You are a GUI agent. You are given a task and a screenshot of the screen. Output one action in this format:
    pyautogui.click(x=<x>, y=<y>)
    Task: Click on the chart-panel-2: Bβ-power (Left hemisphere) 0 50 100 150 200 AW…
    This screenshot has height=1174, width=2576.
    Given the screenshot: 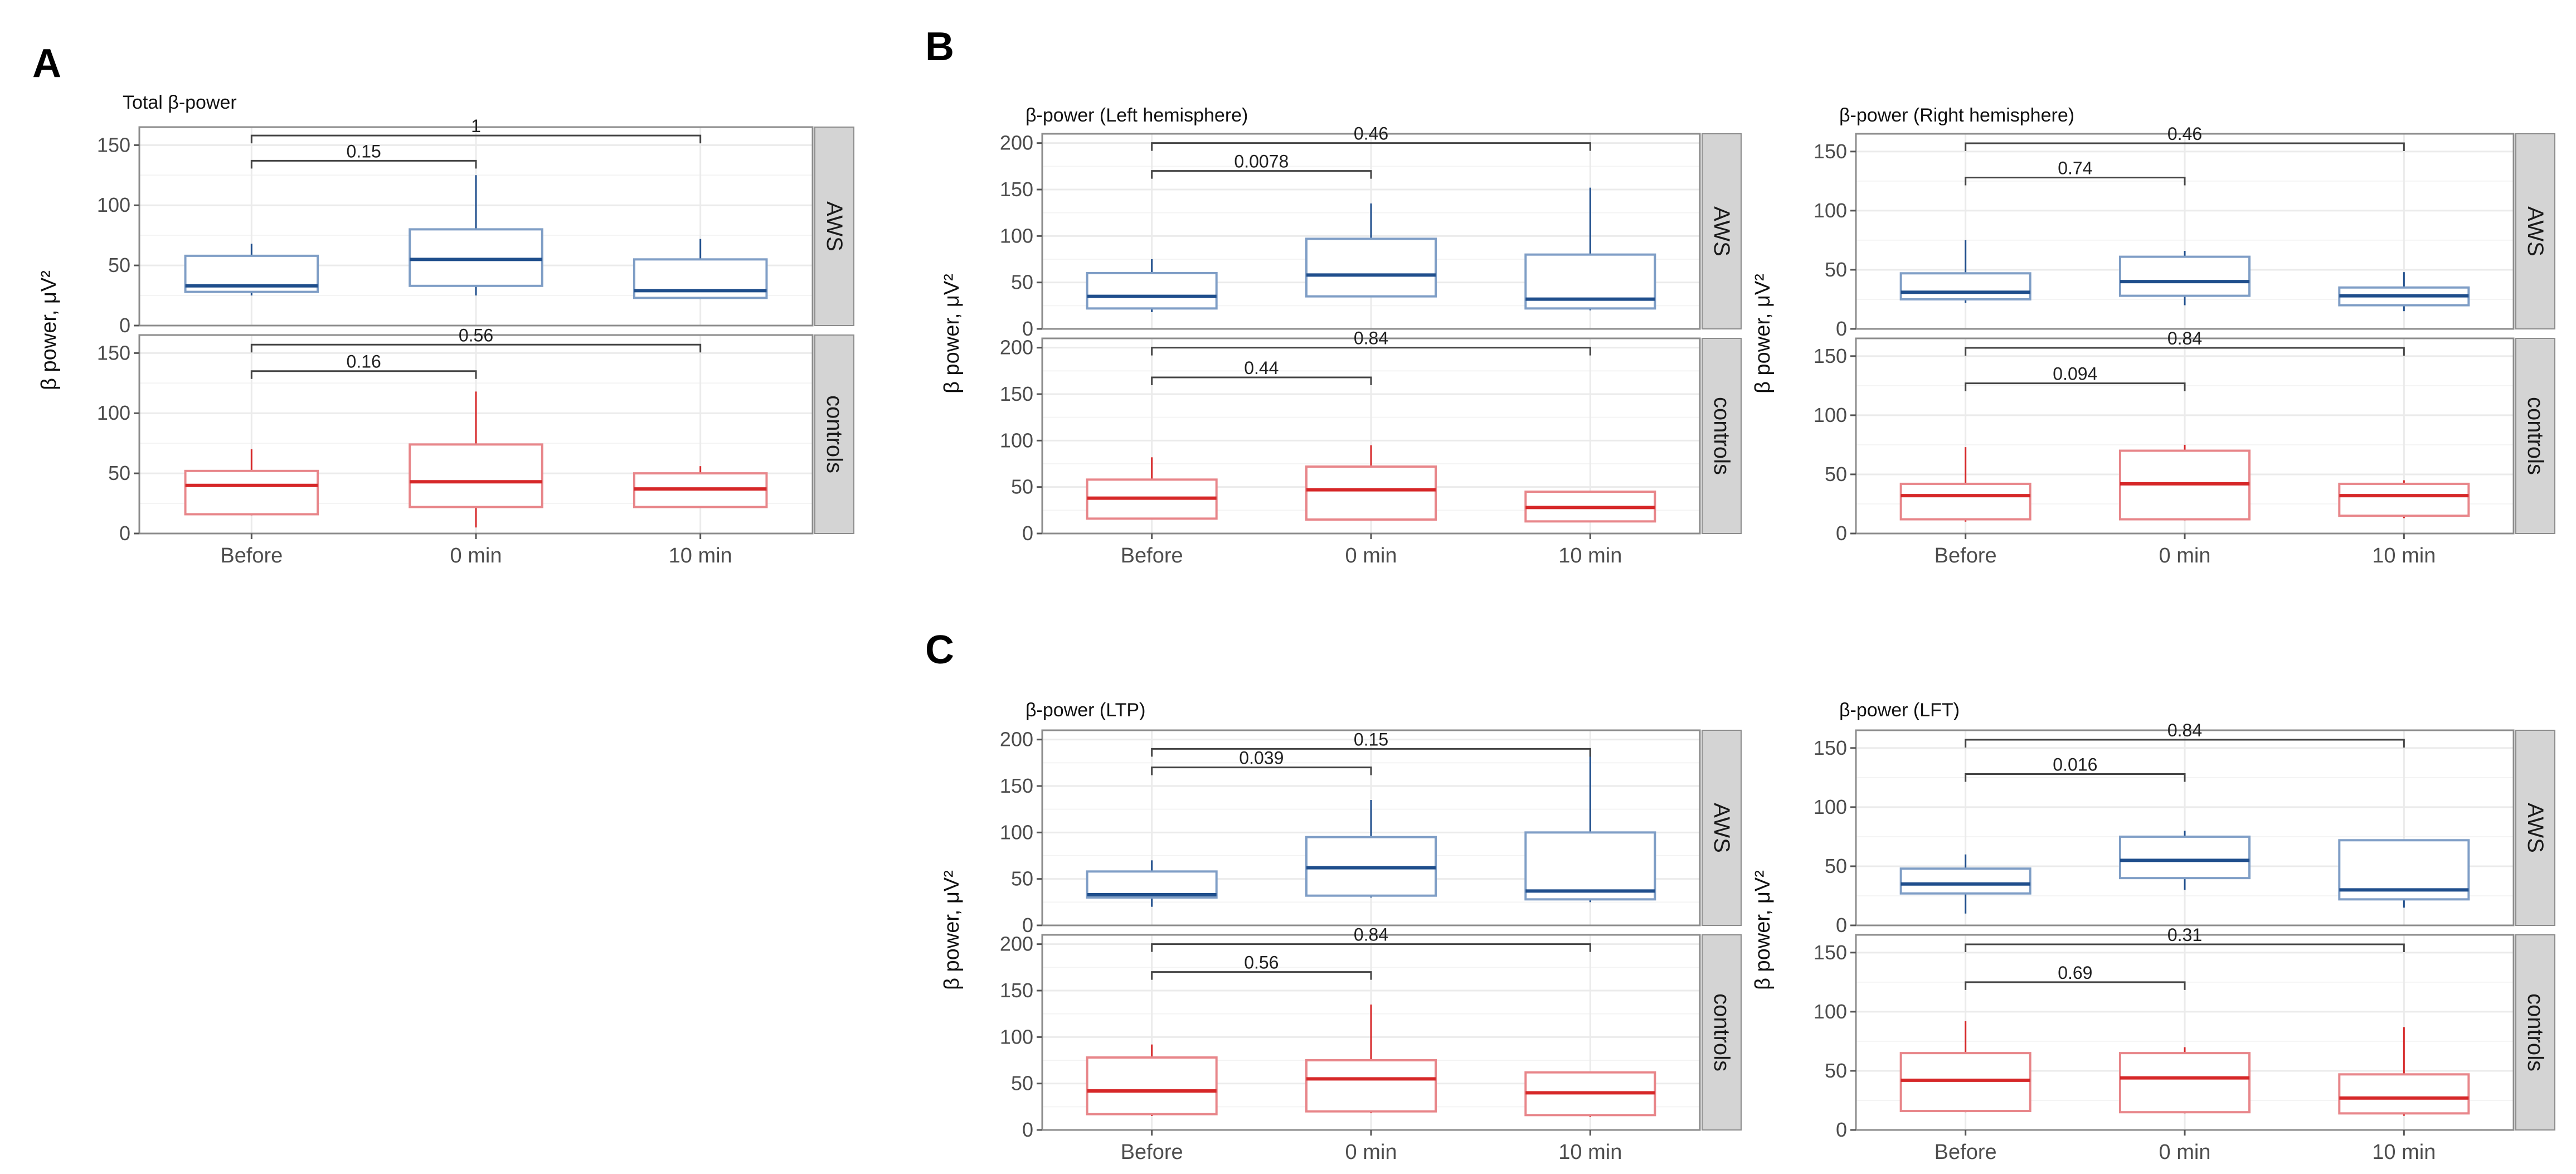 What is the action you would take?
    pyautogui.click(x=1333, y=296)
    